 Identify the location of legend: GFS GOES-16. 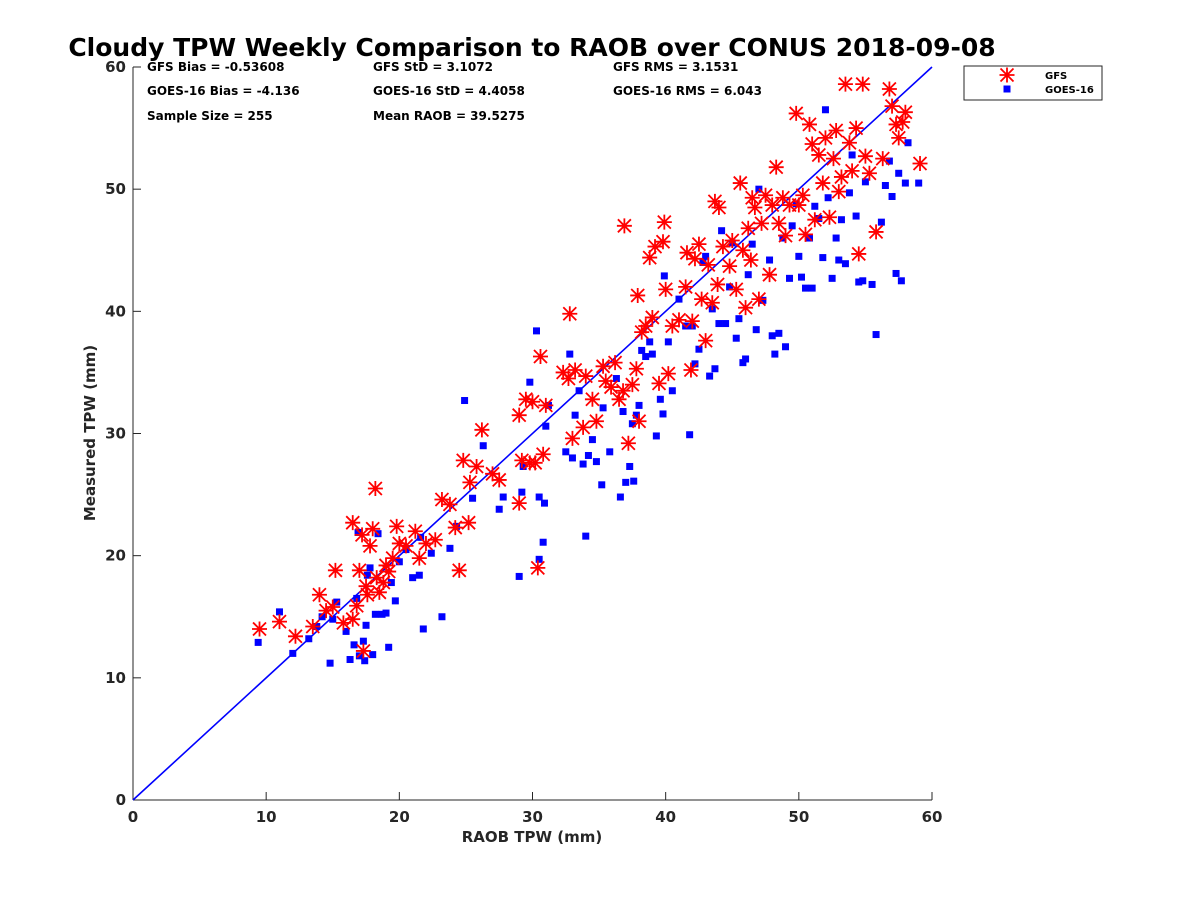
(1033, 83).